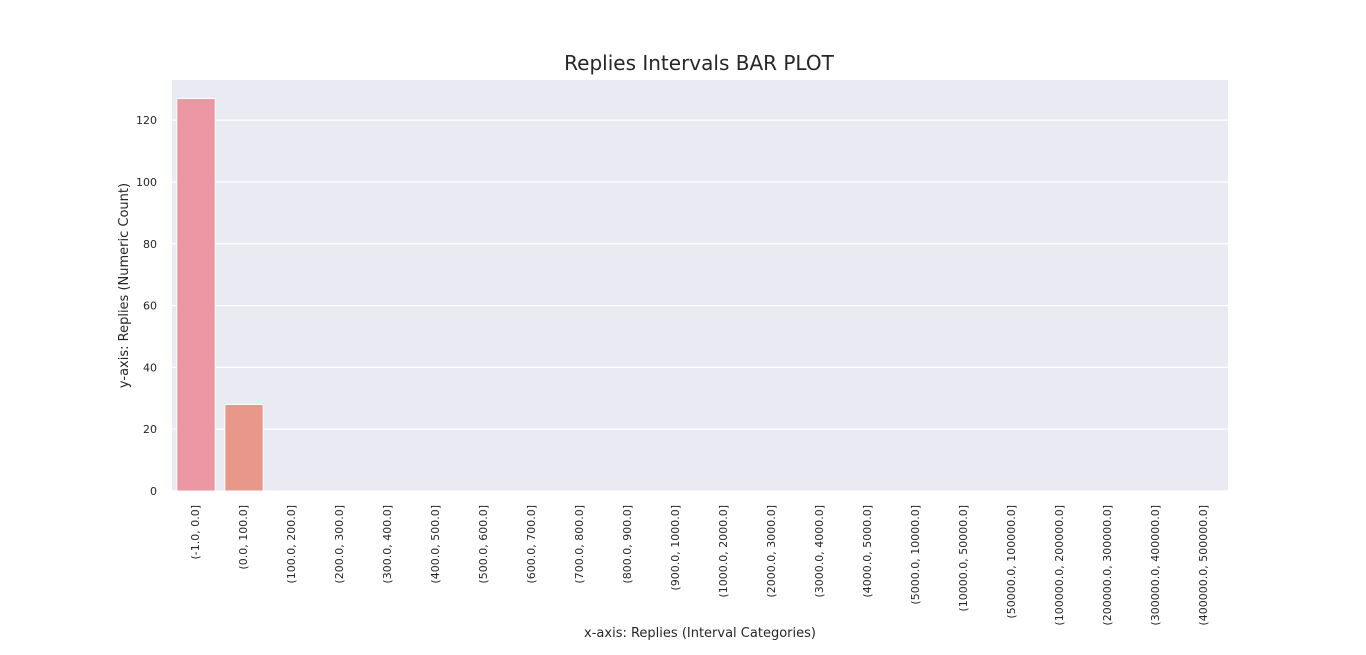 The height and width of the screenshot is (655, 1366). I want to click on x-tick-label: (800.0, 900.0], so click(627, 544).